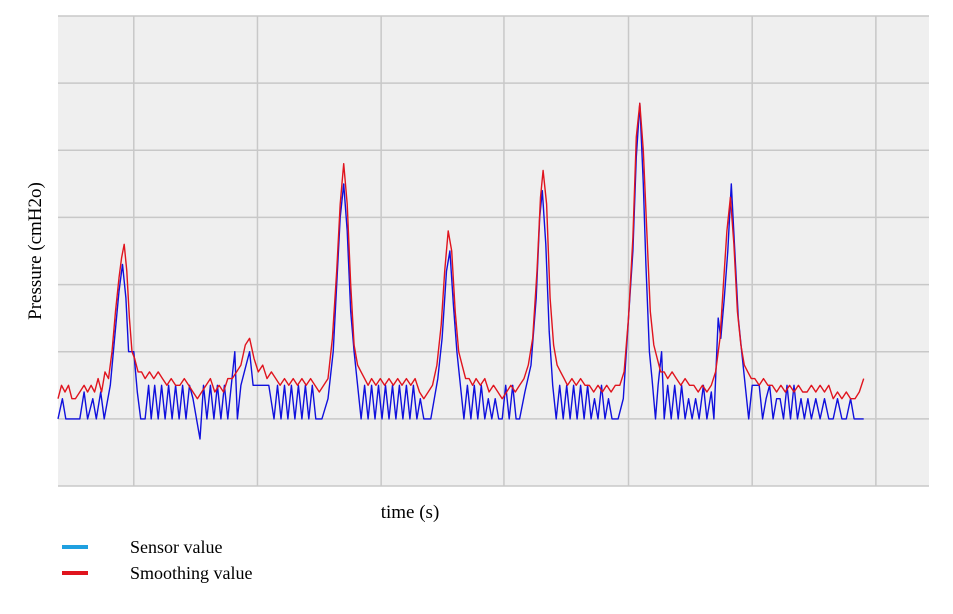 The height and width of the screenshot is (614, 953). What do you see at coordinates (410, 512) in the screenshot?
I see `x-axis-title: time (s)` at bounding box center [410, 512].